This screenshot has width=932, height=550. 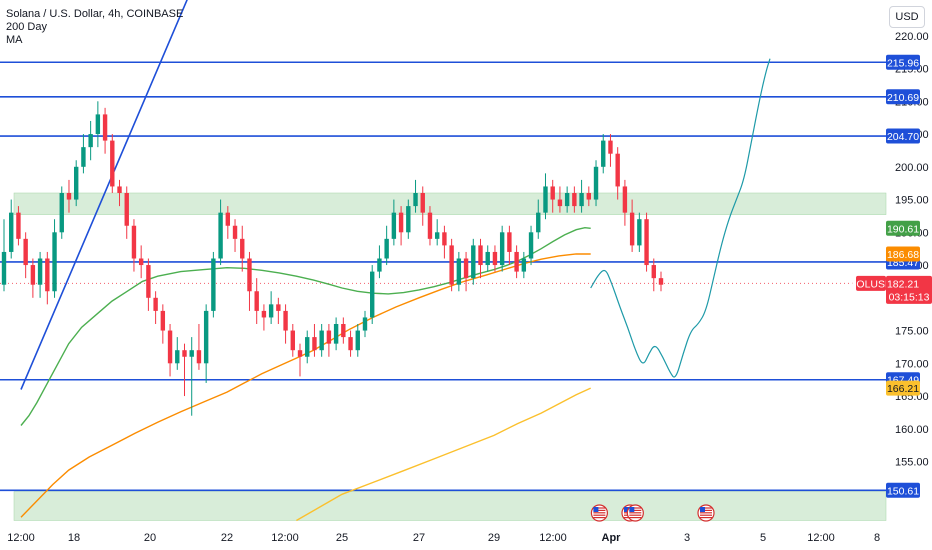 I want to click on time-axis: 12:00 18 20 22 12:00 25 27 29 12:00 Apr 3 5 12:00 8, so click(x=443, y=538).